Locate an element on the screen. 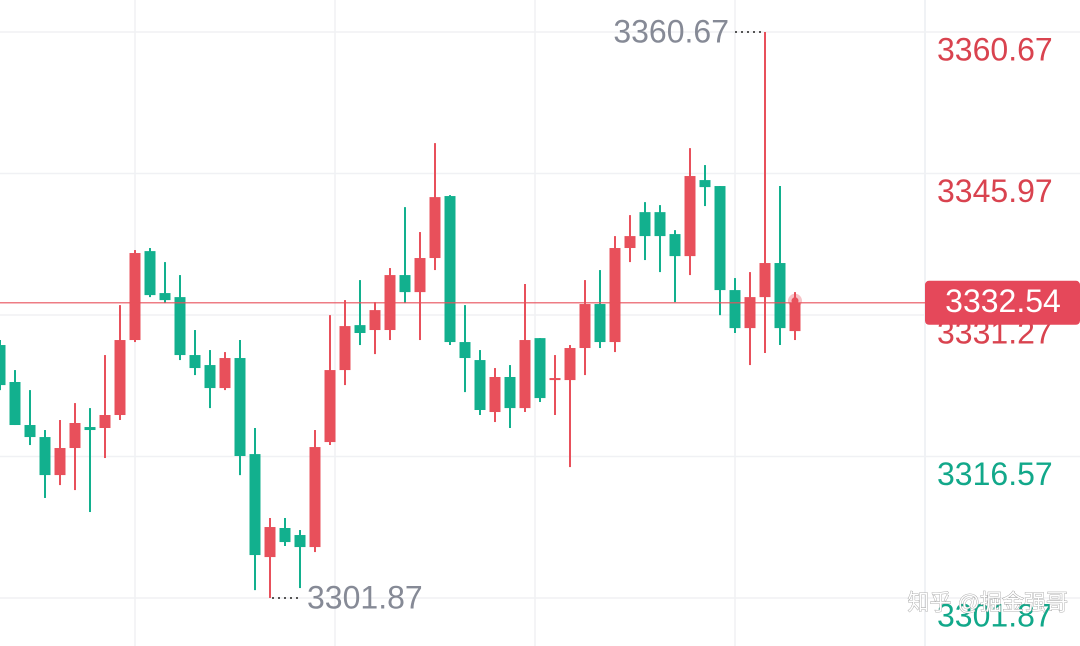 The height and width of the screenshot is (646, 1080). watermark: 知乎 @掘金强哥 is located at coordinates (988, 602).